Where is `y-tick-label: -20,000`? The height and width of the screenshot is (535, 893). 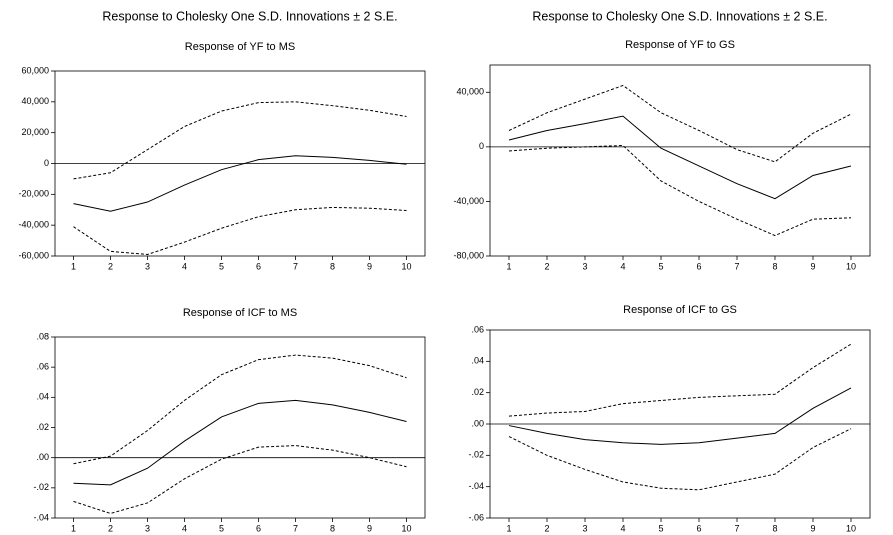 y-tick-label: -20,000 is located at coordinates (33, 194).